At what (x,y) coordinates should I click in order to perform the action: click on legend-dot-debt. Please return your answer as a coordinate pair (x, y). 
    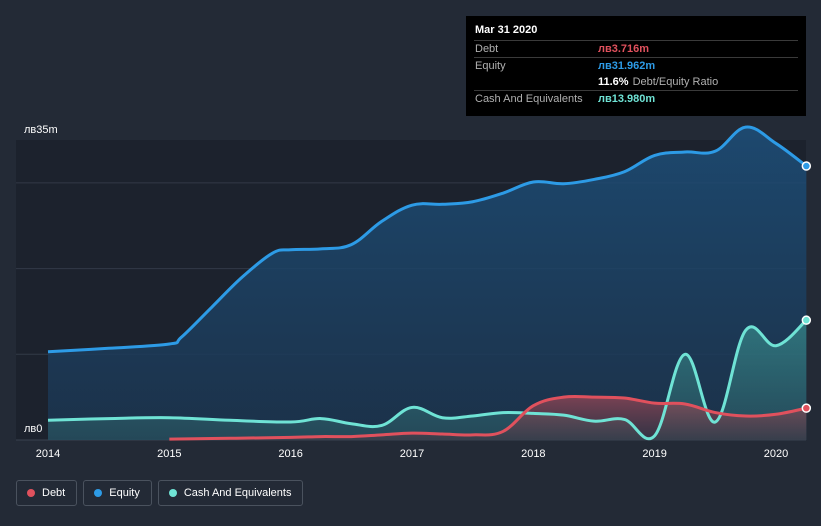
    Looking at the image, I should click on (31, 493).